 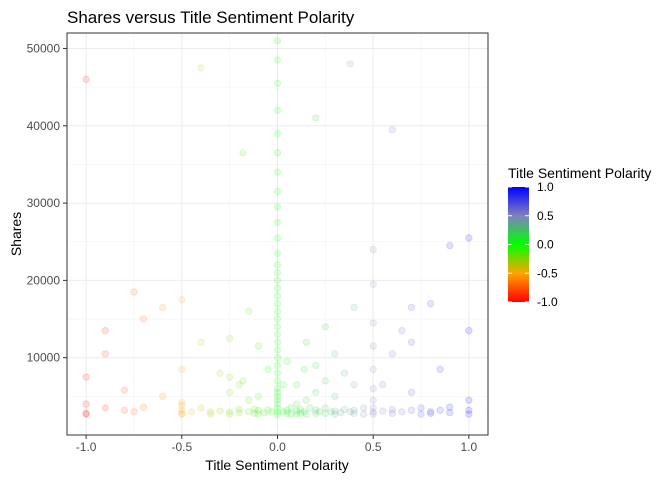 What do you see at coordinates (277, 444) in the screenshot?
I see `x-axis: -1.0 -0.5 0.0 0.5 1.0` at bounding box center [277, 444].